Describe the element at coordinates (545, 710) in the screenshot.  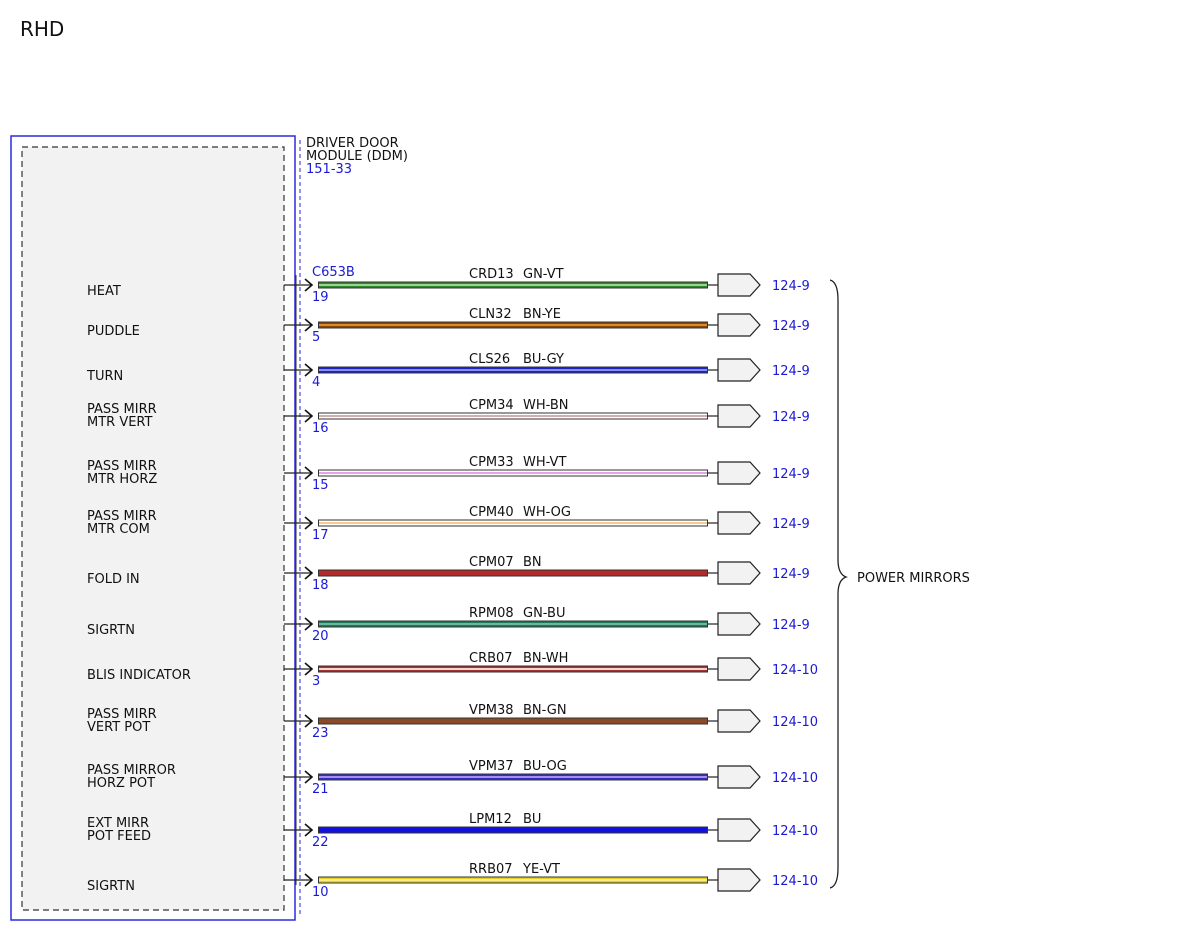
I see `wire-color-code: BN-GN` at that location.